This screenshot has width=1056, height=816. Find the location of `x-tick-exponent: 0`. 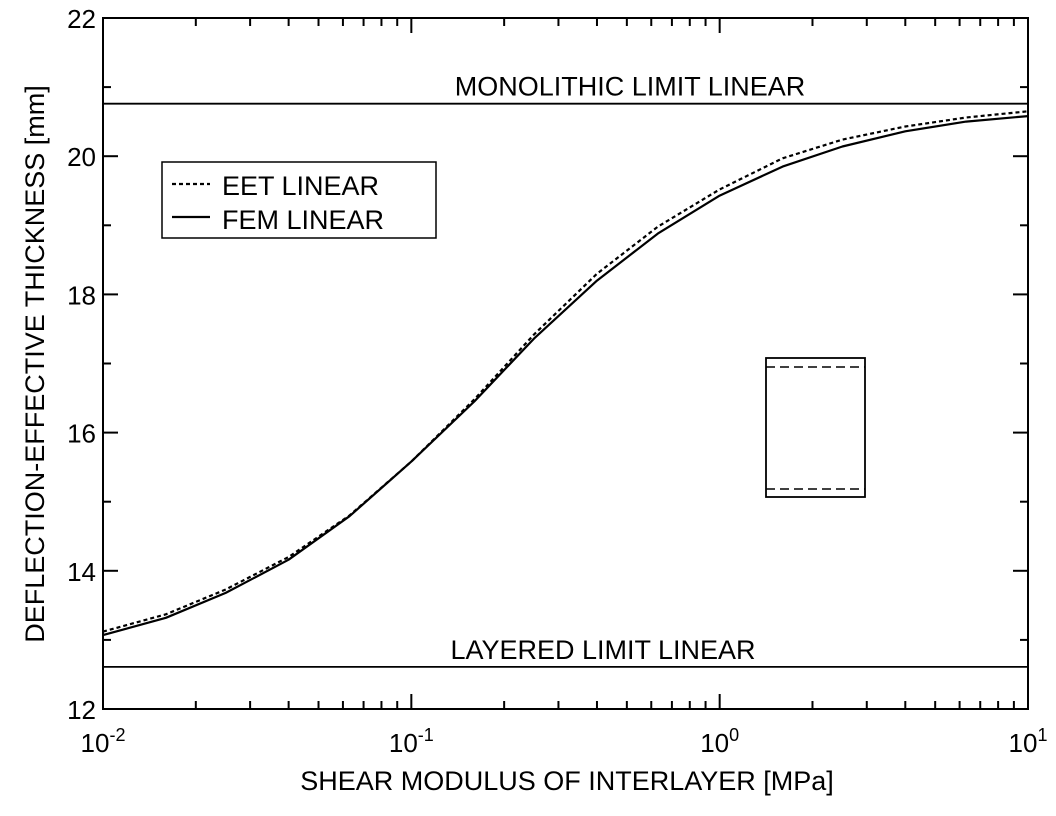

x-tick-exponent: 0 is located at coordinates (734, 735).